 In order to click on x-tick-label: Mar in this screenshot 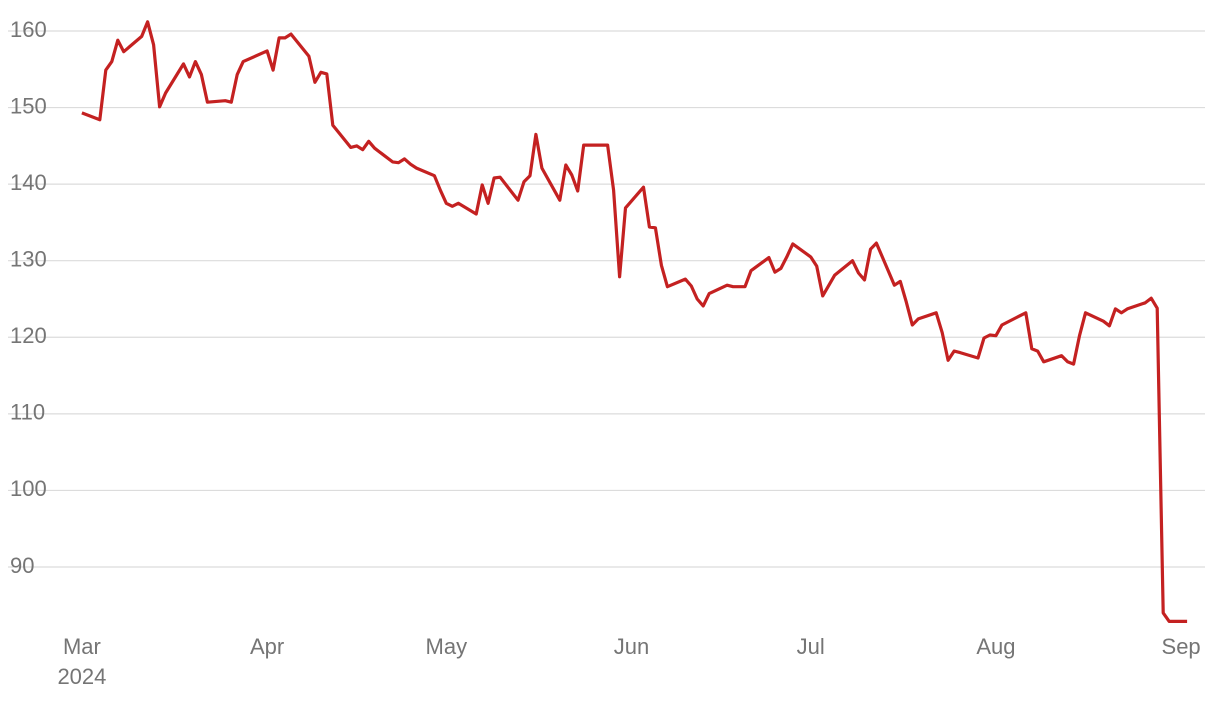, I will do `click(82, 646)`.